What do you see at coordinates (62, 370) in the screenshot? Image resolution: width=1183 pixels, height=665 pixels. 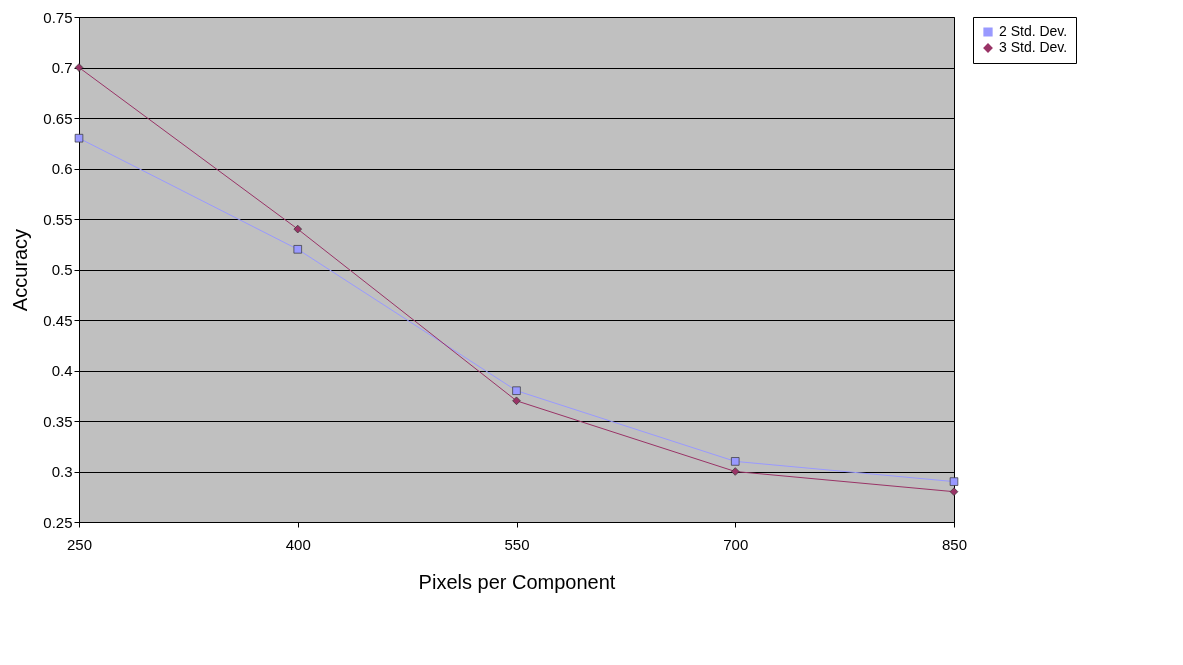 I see `y-tick-label: 0.4` at bounding box center [62, 370].